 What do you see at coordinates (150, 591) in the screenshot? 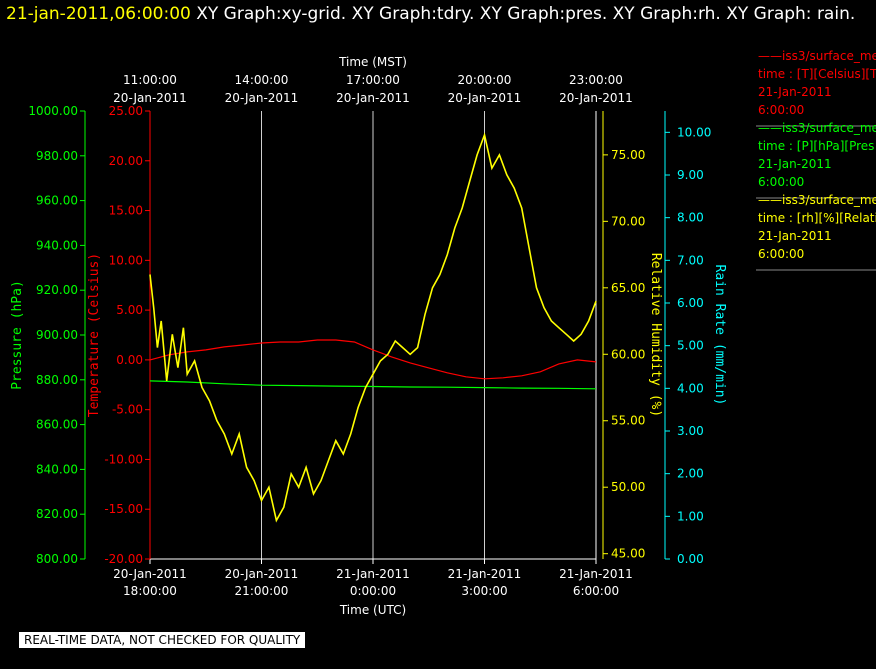
I see `x-tick-label-bottom-time: 18:00:00` at bounding box center [150, 591].